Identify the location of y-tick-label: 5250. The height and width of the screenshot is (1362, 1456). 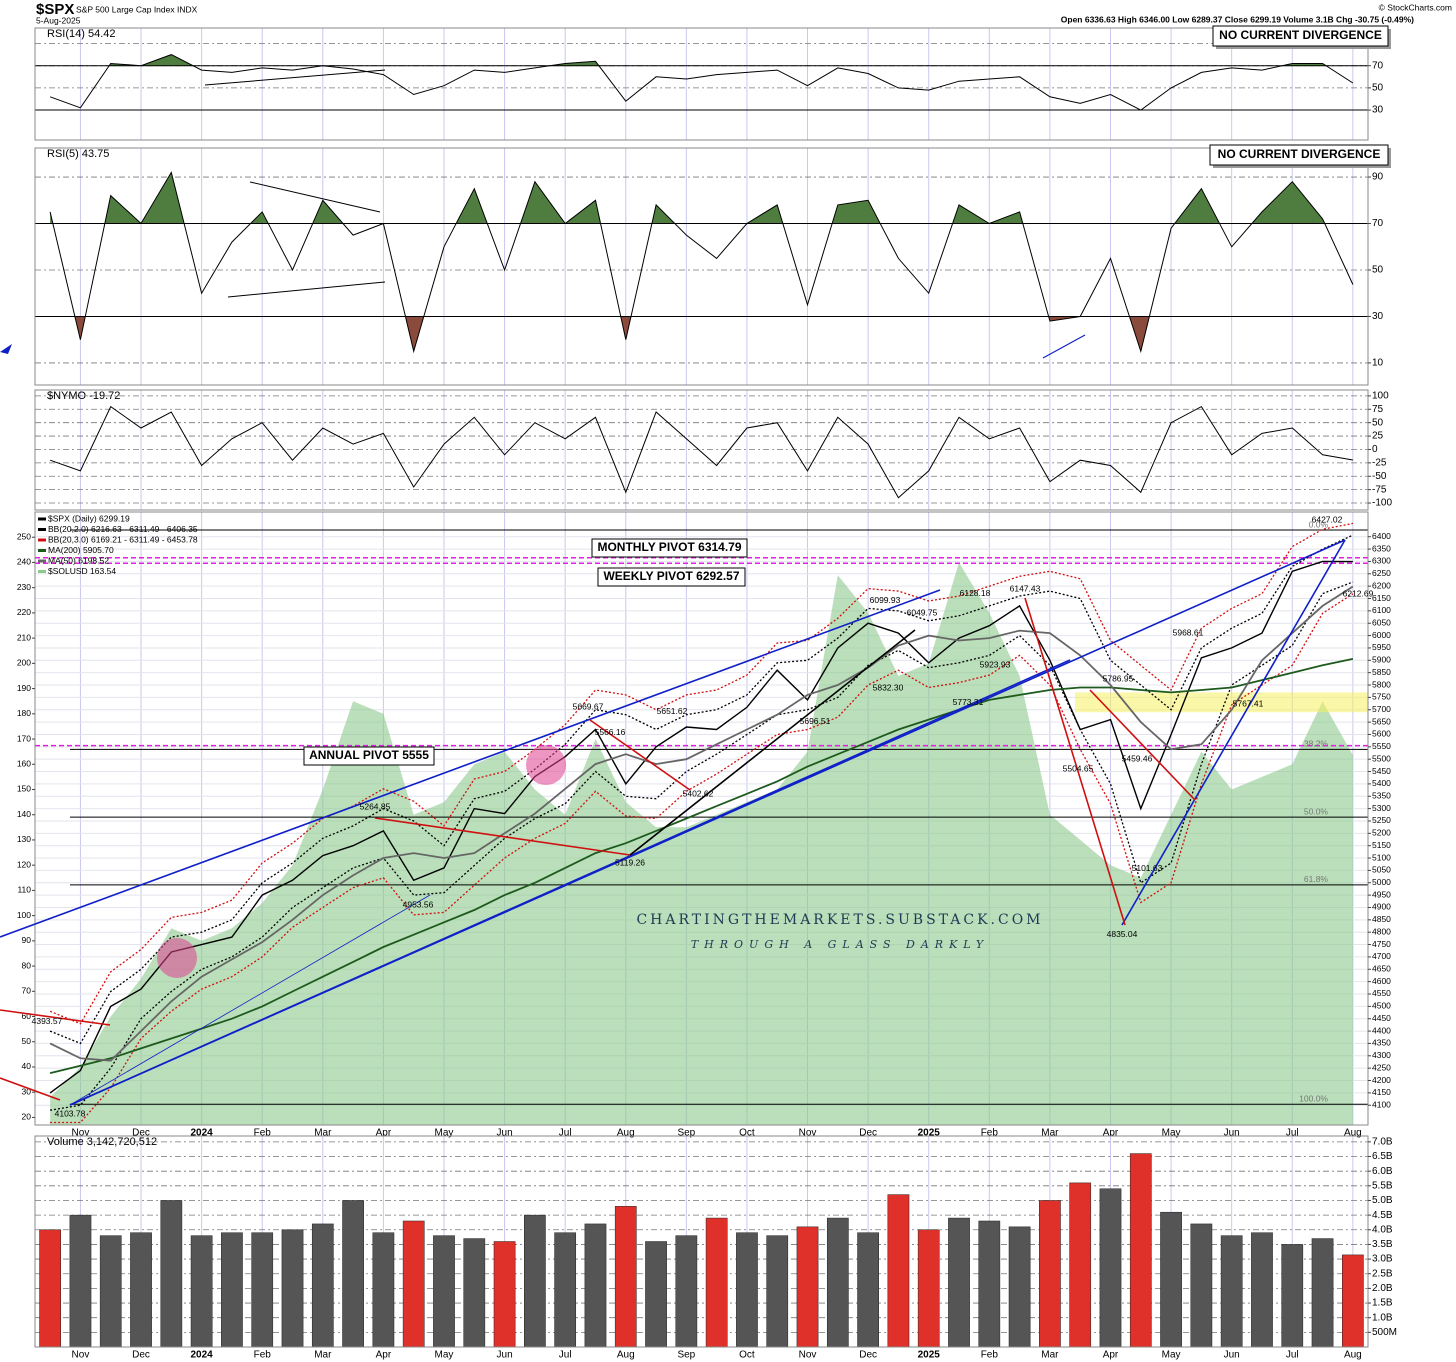
(1381, 820).